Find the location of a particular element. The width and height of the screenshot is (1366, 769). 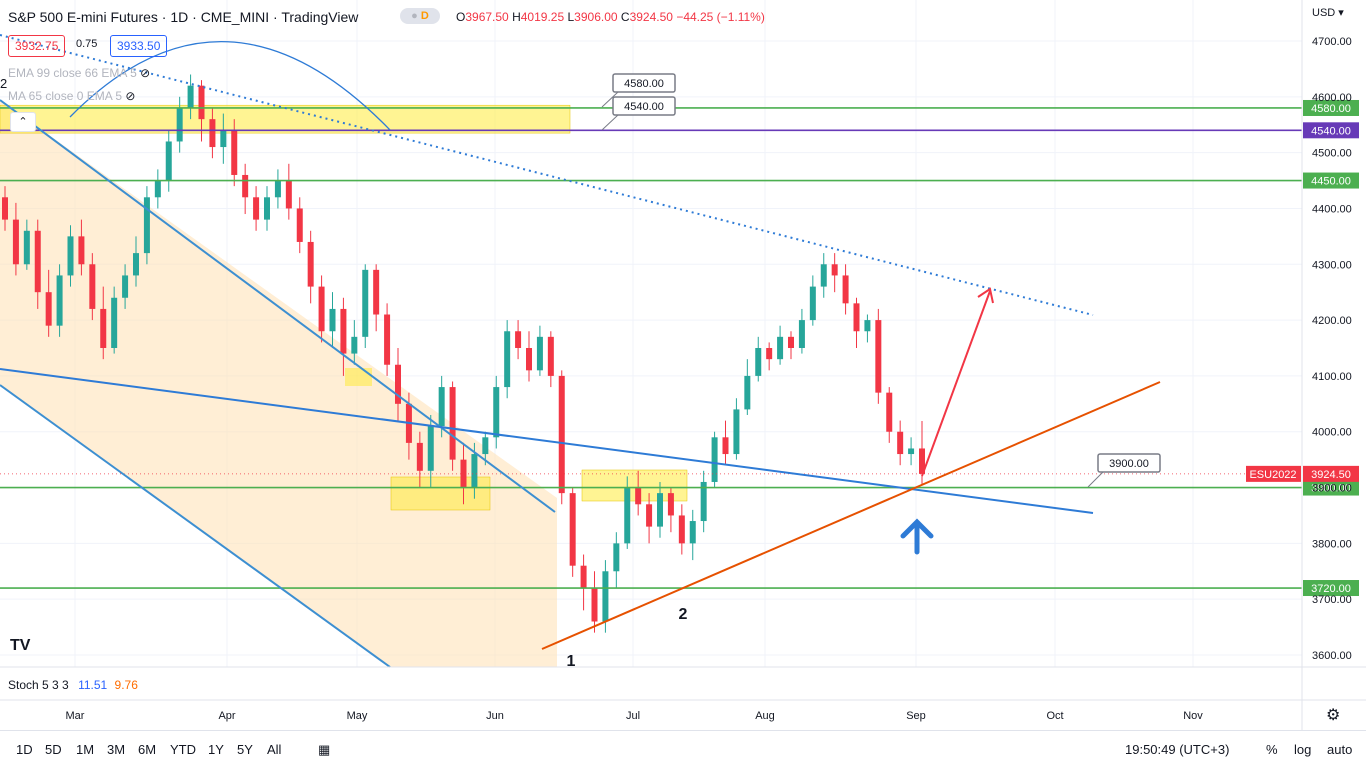

arc-drawing is located at coordinates (230, 85).